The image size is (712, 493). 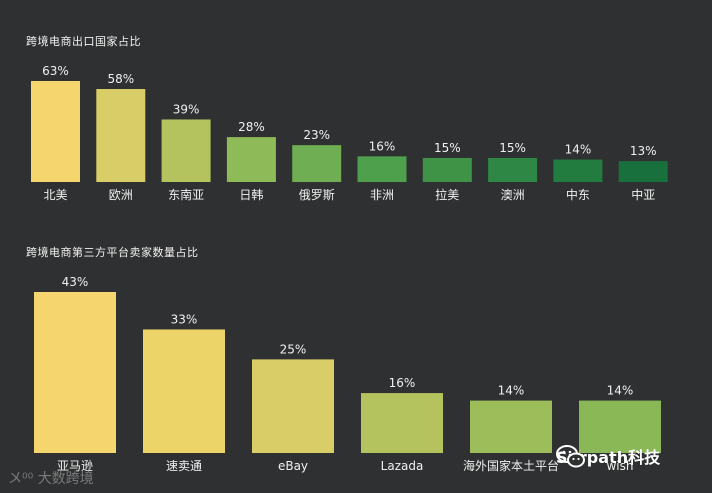 I want to click on bar-速卖通, so click(x=184, y=391).